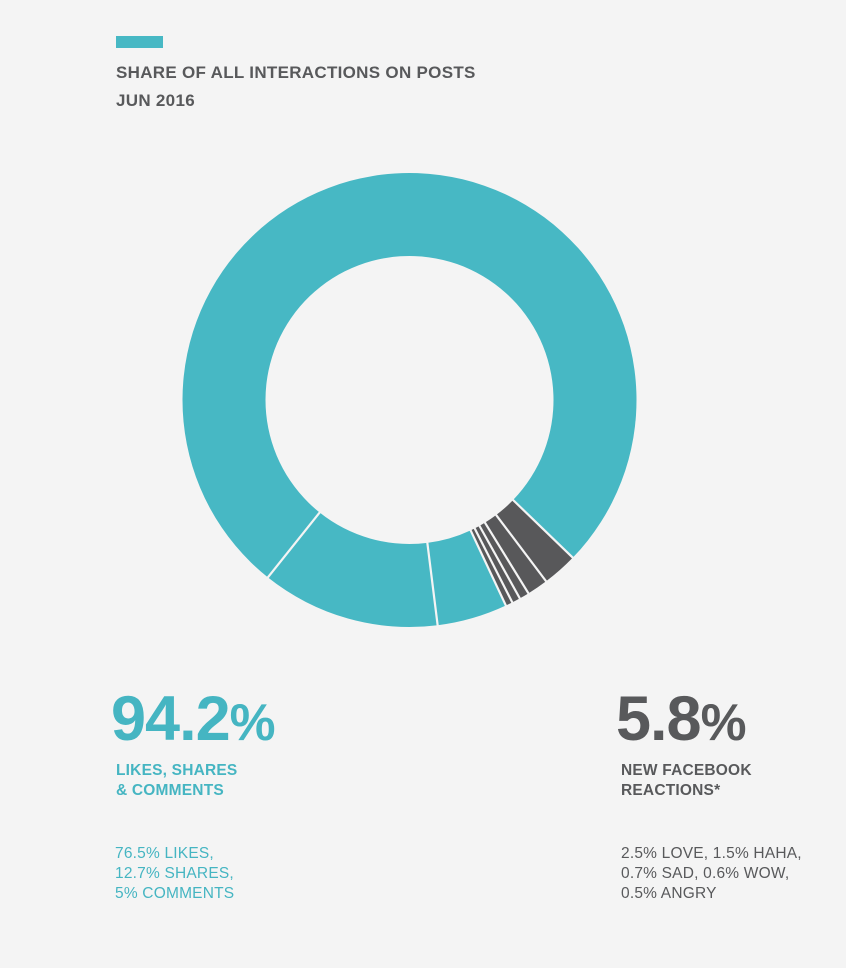 The width and height of the screenshot is (846, 968). I want to click on donut-segment-angry, so click(491, 567).